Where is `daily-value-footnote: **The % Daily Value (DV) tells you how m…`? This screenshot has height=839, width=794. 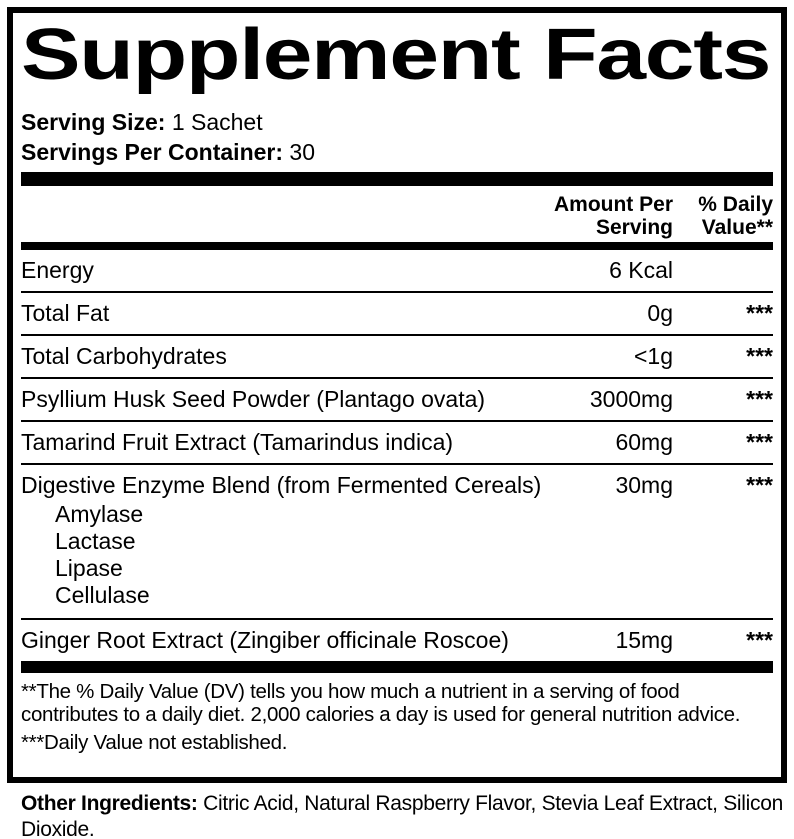 daily-value-footnote: **The % Daily Value (DV) tells you how m… is located at coordinates (381, 703).